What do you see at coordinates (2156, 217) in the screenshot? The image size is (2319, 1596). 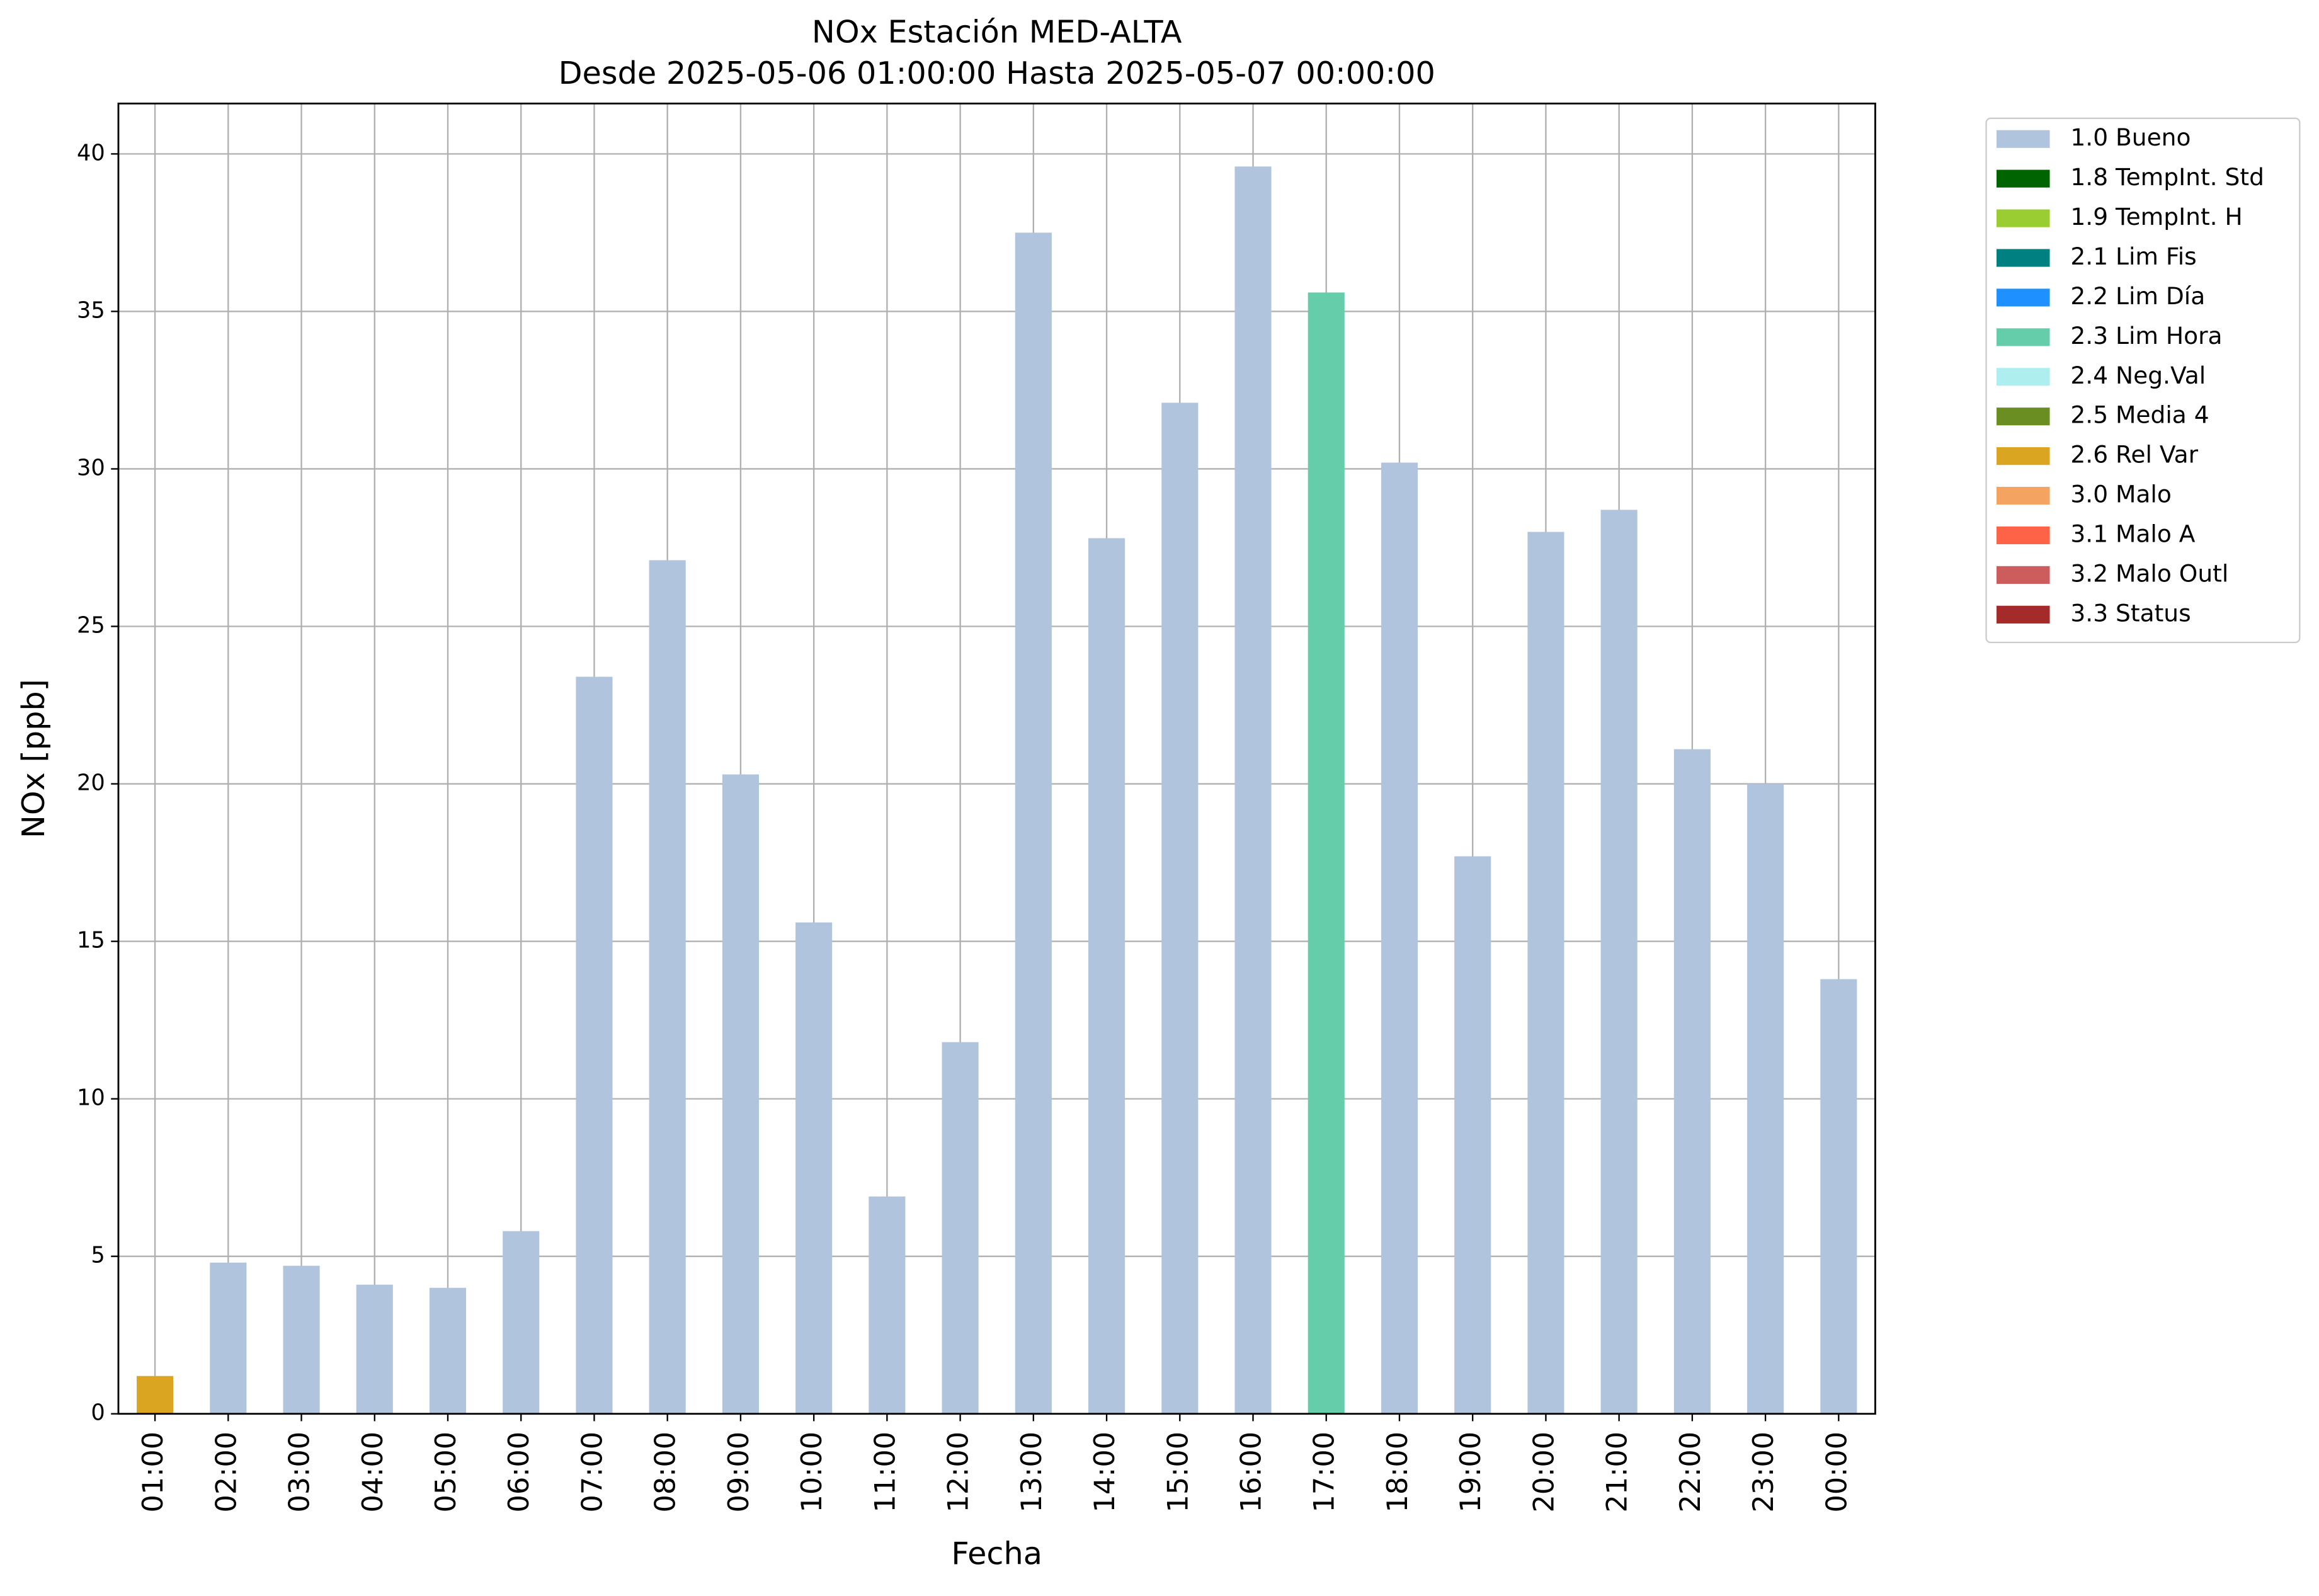 I see `legend-label: 1.9 TempInt. H` at bounding box center [2156, 217].